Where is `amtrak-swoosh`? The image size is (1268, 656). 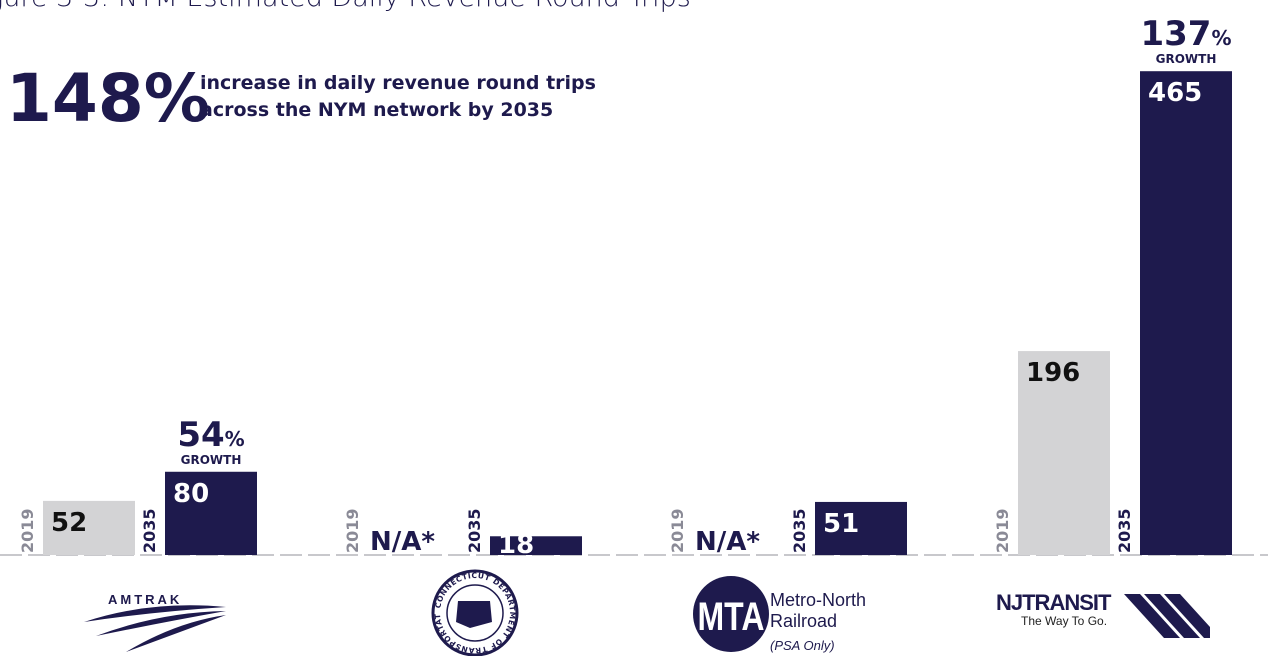 amtrak-swoosh is located at coordinates (155, 628).